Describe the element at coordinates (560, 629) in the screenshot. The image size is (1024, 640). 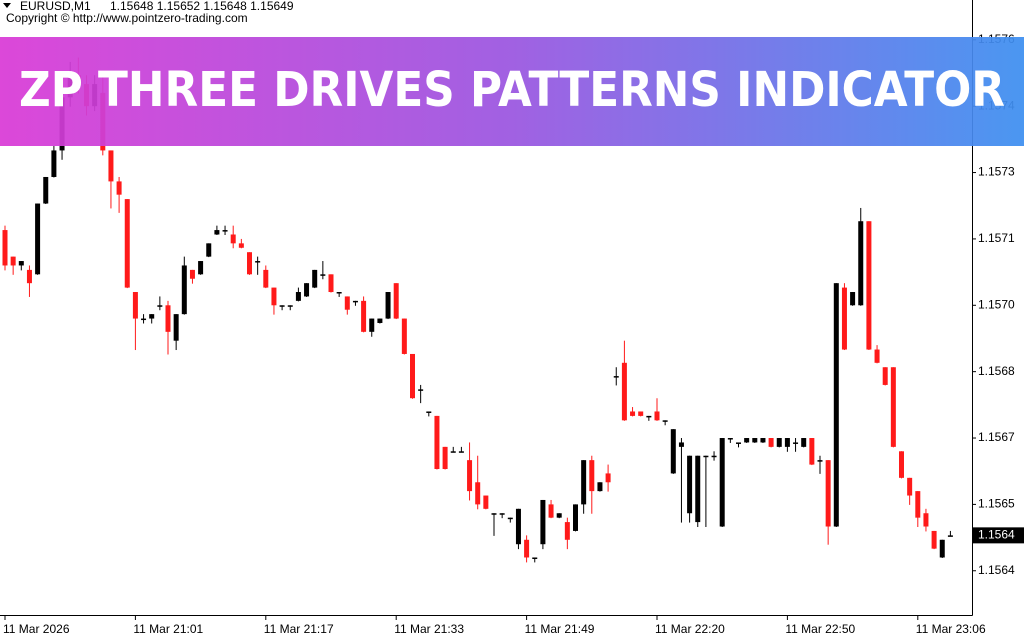
I see `x-tick-label: 11 Mar 21:49` at that location.